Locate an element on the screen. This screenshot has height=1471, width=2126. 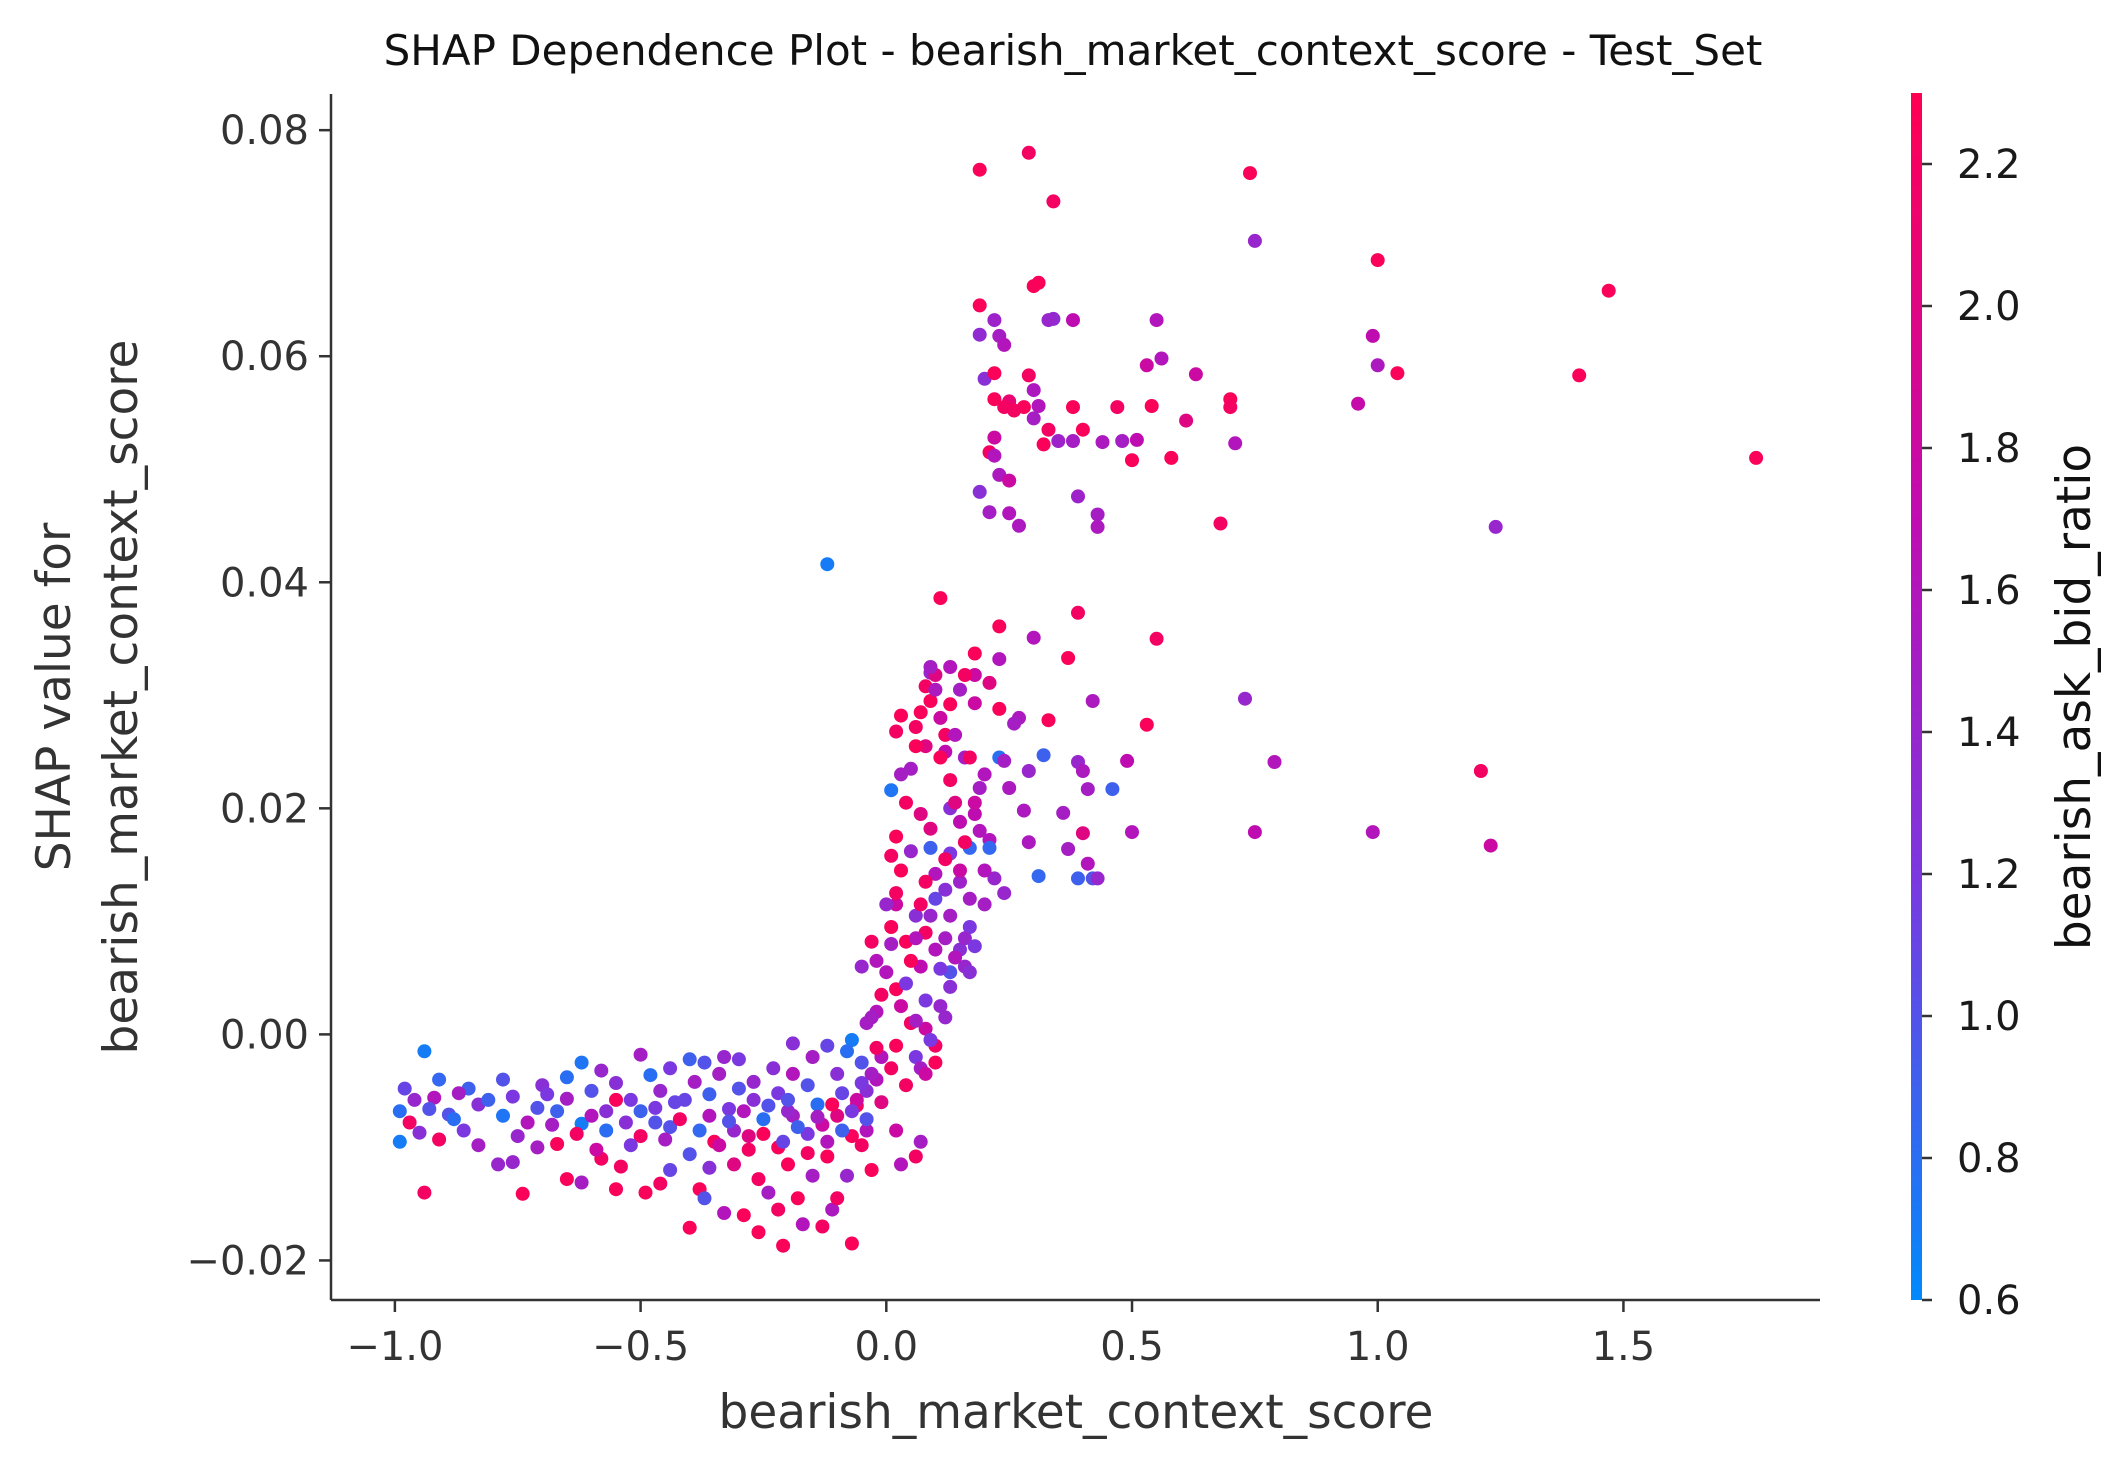
y-tick-label: −0.02 is located at coordinates (247, 1261).